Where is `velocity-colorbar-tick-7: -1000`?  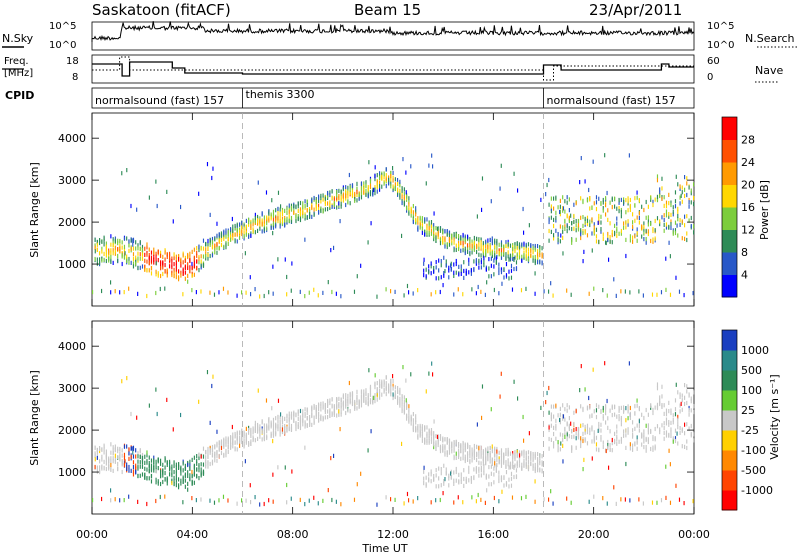
velocity-colorbar-tick-7: -1000 is located at coordinates (757, 490).